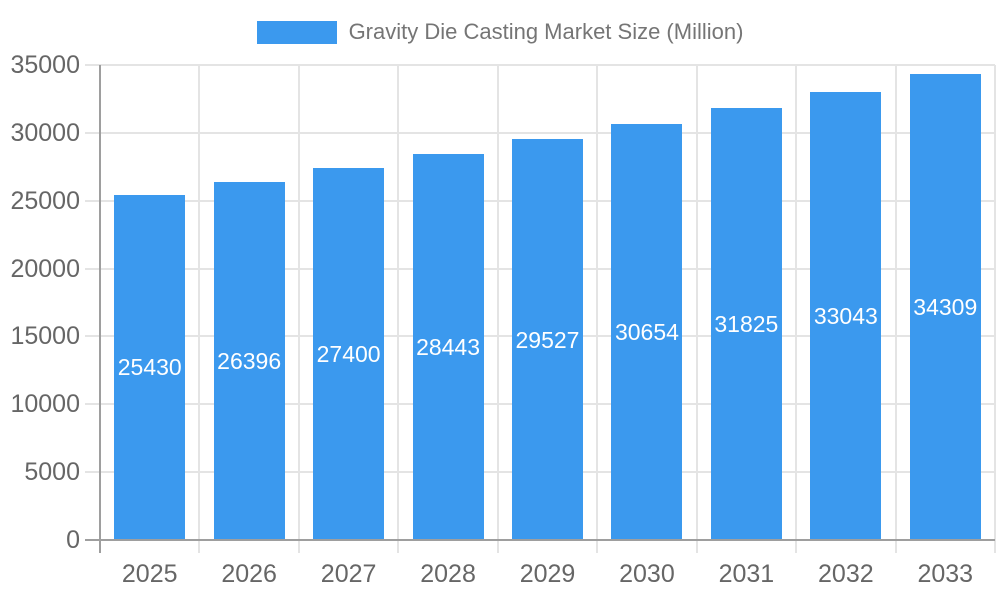 The width and height of the screenshot is (1000, 600). I want to click on x-tick-label: 2029, so click(547, 574).